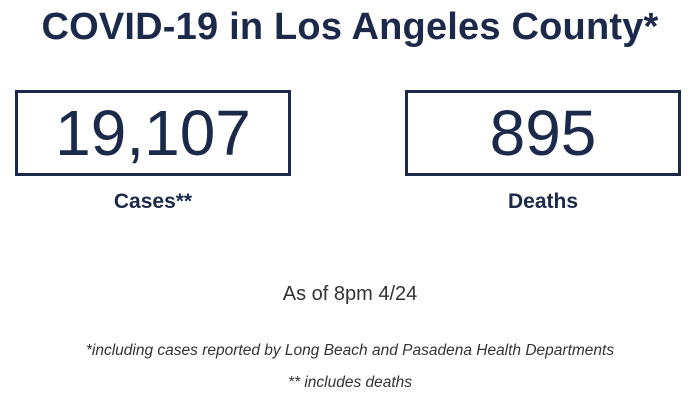 This screenshot has height=413, width=700. Describe the element at coordinates (350, 294) in the screenshot. I see `as-of-timestamp: As of 8pm 4/24` at that location.